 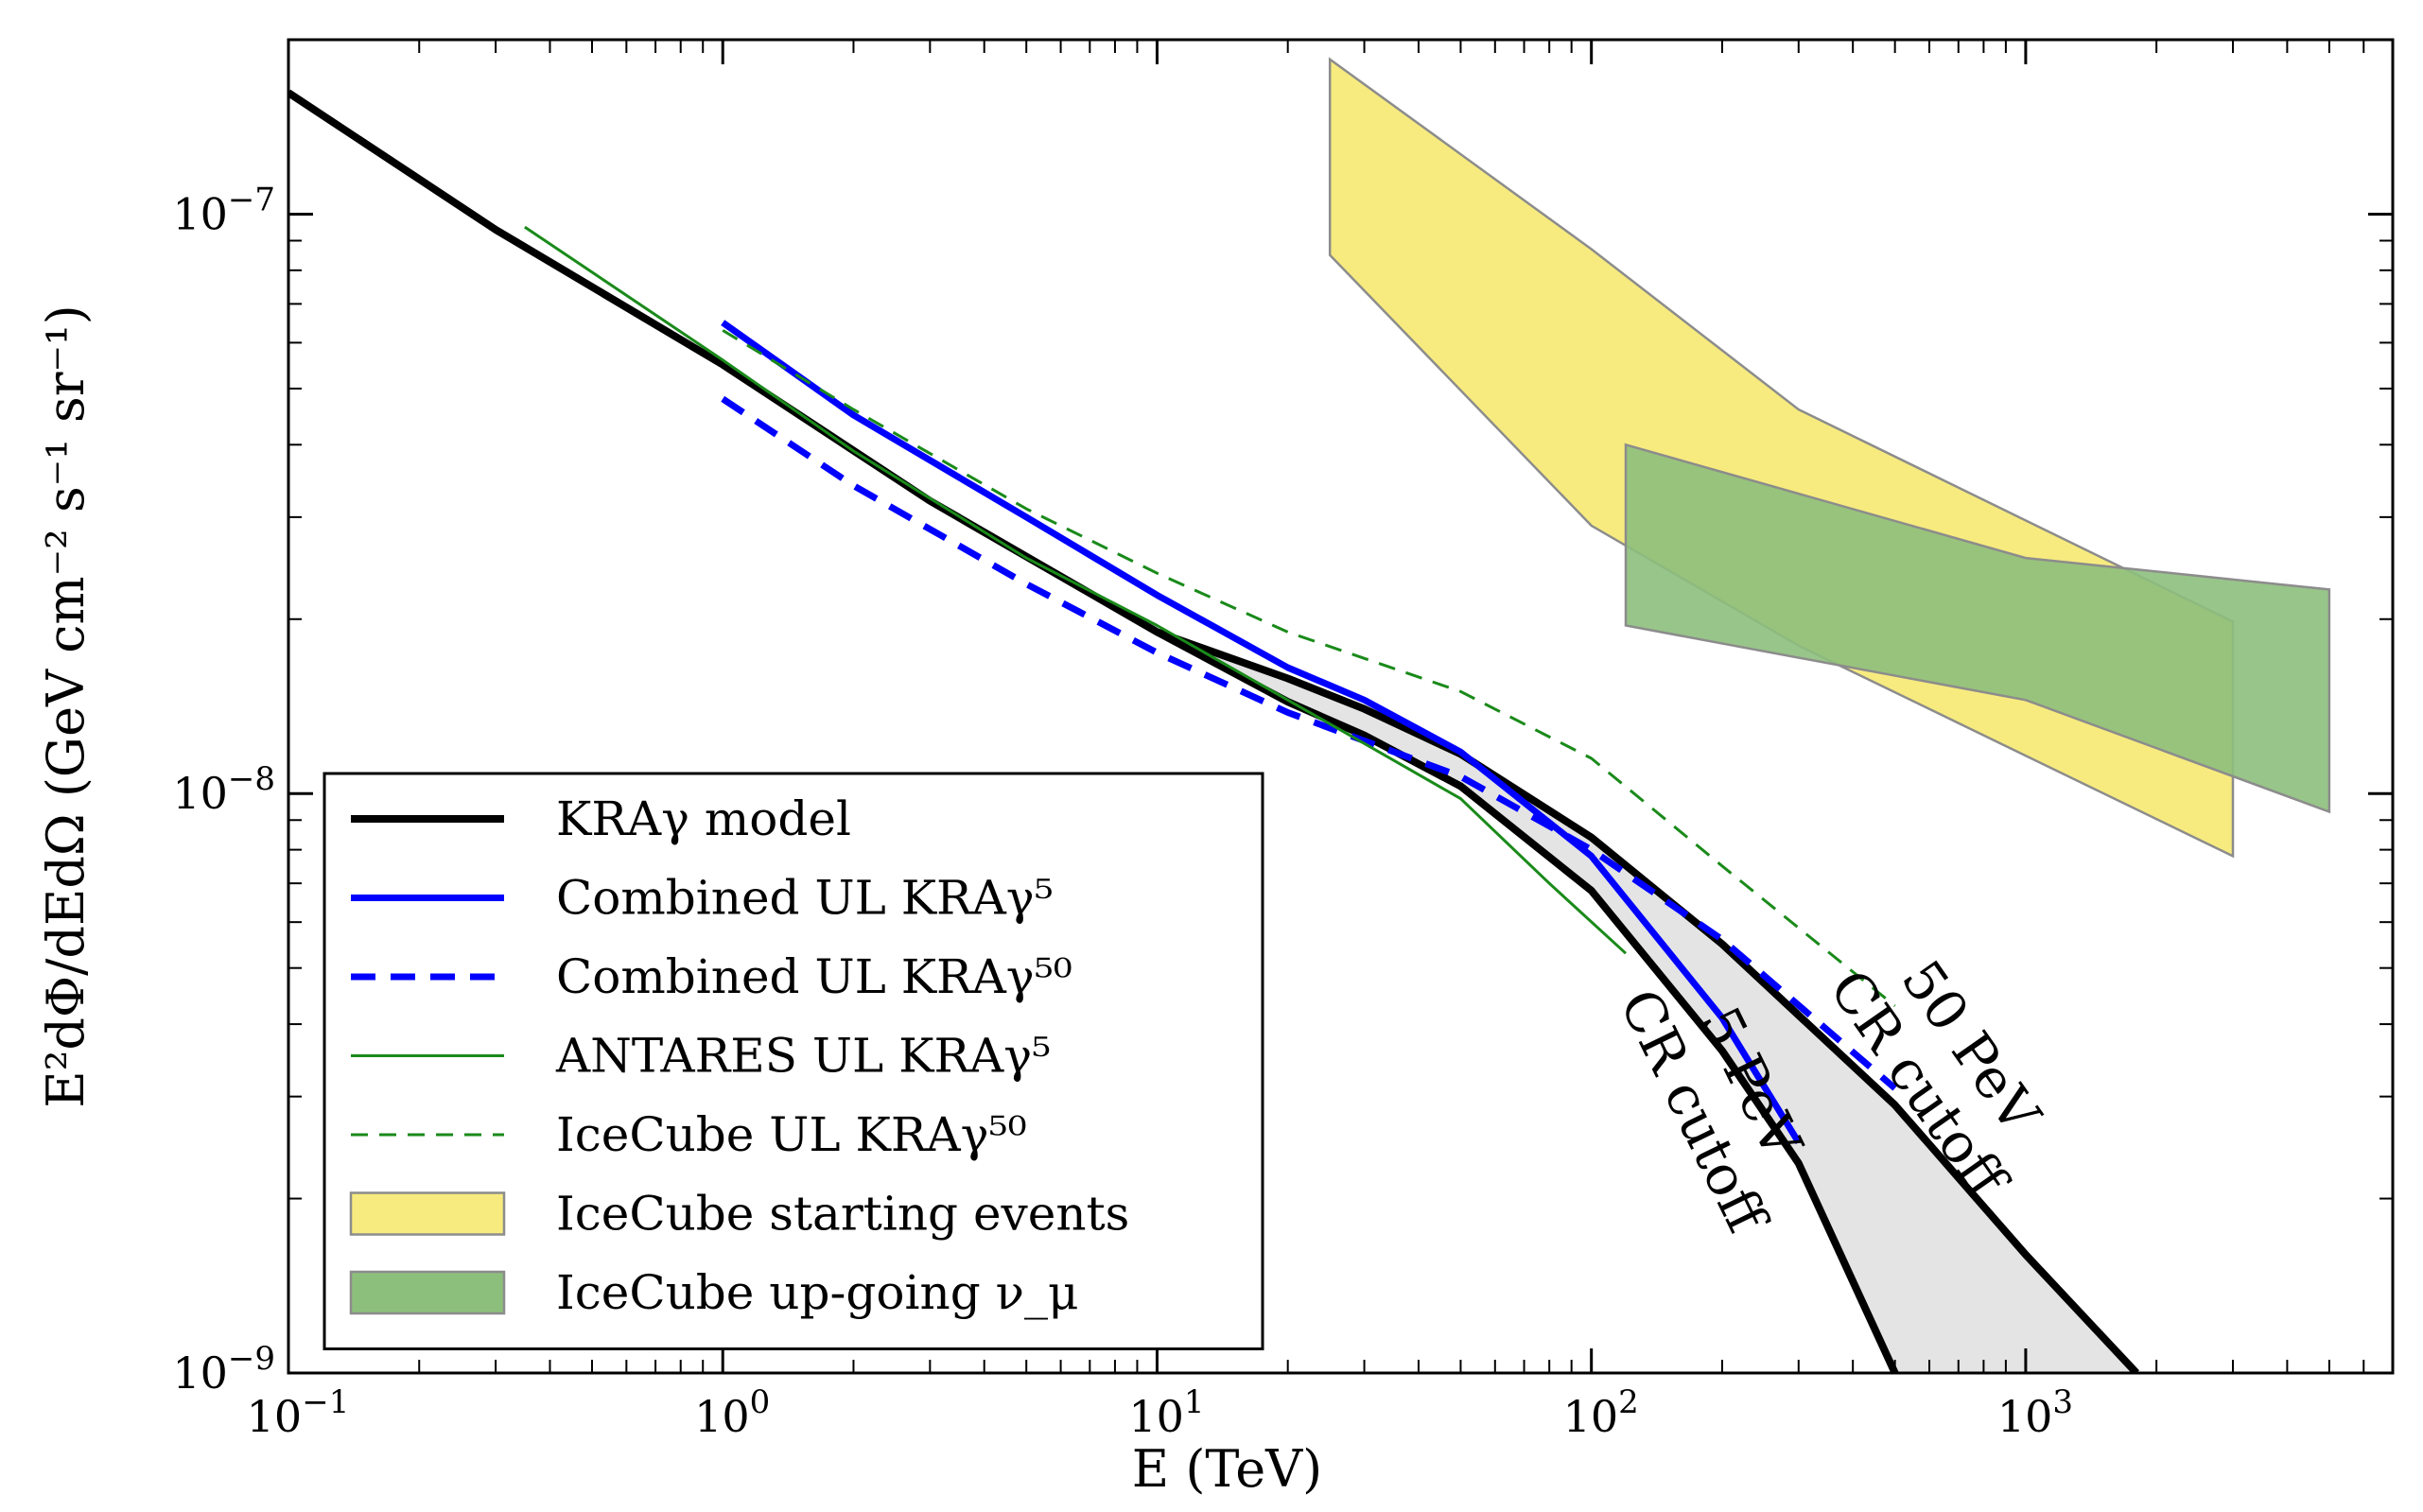 What do you see at coordinates (843, 1215) in the screenshot?
I see `legend-label: IceCube starting events` at bounding box center [843, 1215].